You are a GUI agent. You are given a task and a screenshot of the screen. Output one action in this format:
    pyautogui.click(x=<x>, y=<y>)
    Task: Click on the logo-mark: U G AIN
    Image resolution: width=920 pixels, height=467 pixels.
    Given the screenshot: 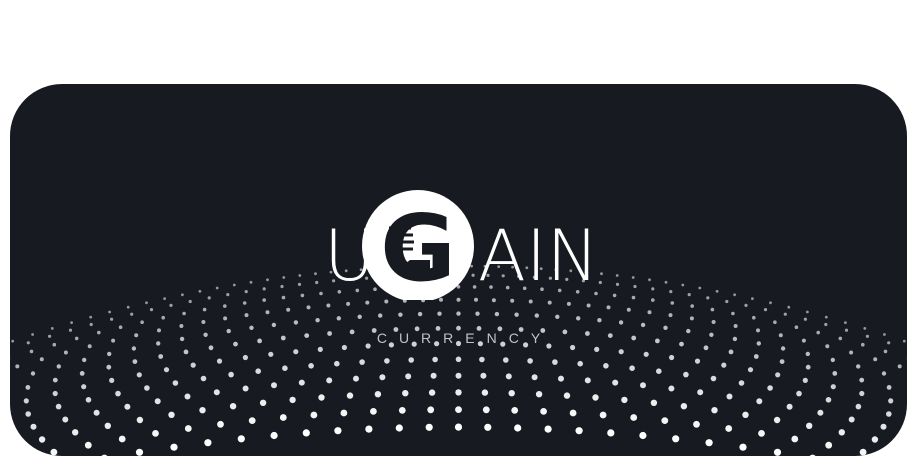 What is the action you would take?
    pyautogui.click(x=461, y=245)
    